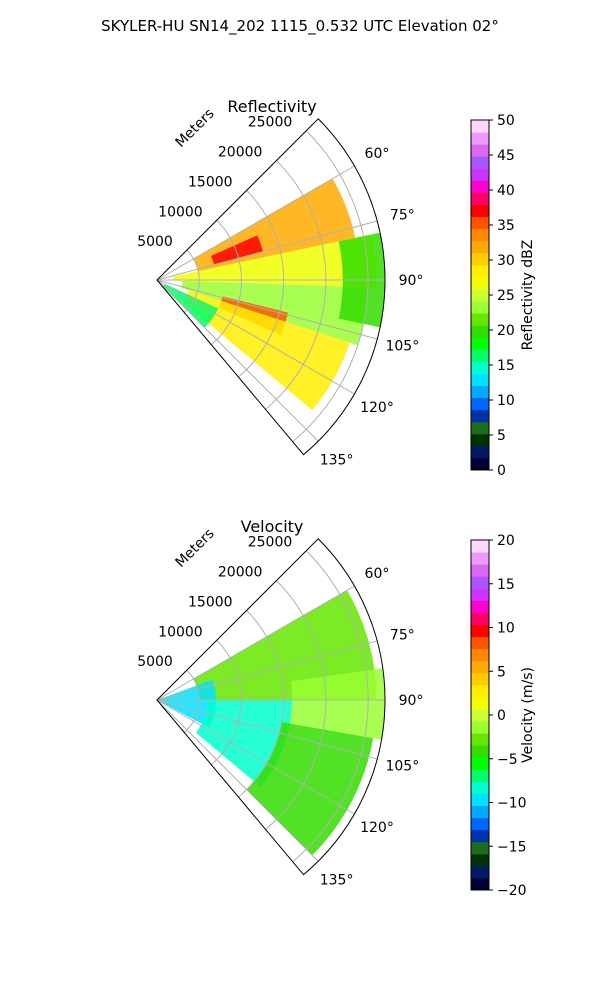 The image size is (600, 1000). Describe the element at coordinates (528, 715) in the screenshot. I see `colorbar-label: Velocity (m/s)` at that location.